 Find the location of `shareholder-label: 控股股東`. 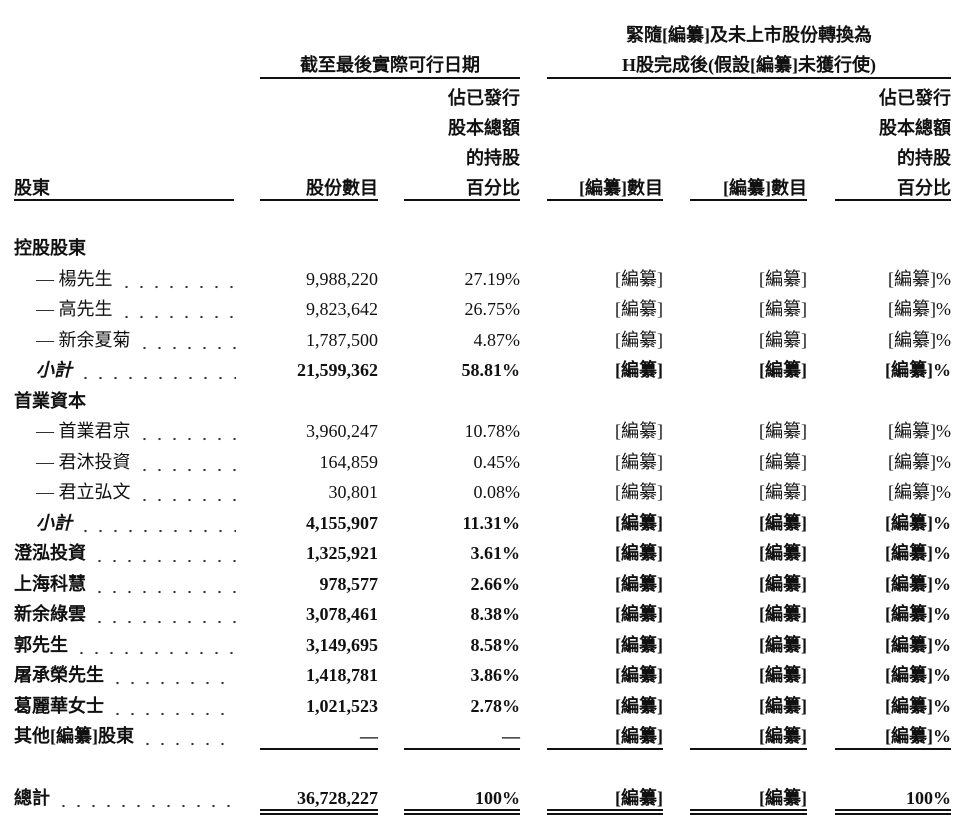

shareholder-label: 控股股東 is located at coordinates (50, 248).